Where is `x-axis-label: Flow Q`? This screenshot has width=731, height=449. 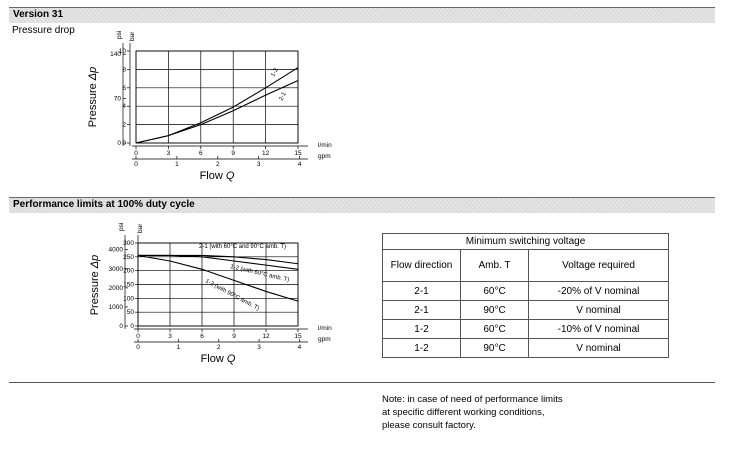 x-axis-label: Flow Q is located at coordinates (218, 359).